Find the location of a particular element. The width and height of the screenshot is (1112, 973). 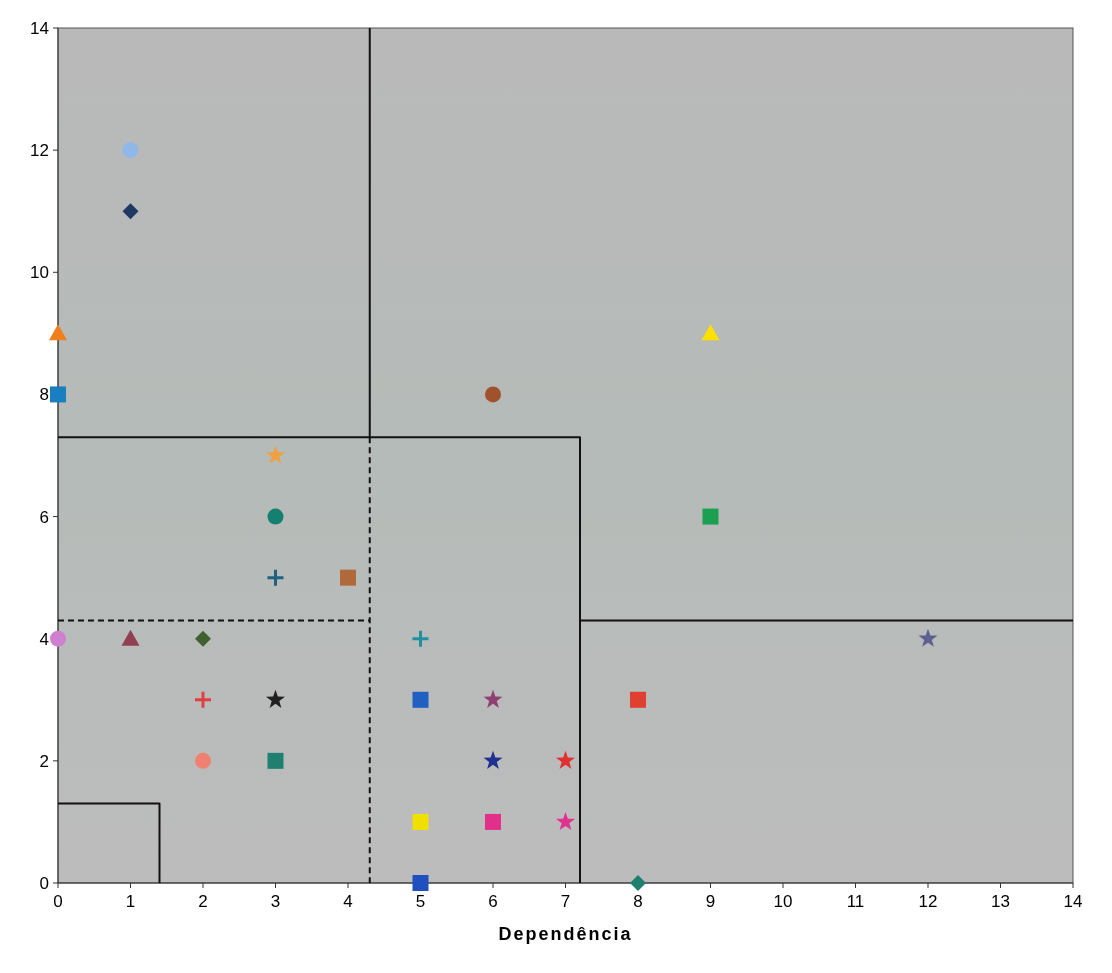

x-tick-label: 10 is located at coordinates (783, 901).